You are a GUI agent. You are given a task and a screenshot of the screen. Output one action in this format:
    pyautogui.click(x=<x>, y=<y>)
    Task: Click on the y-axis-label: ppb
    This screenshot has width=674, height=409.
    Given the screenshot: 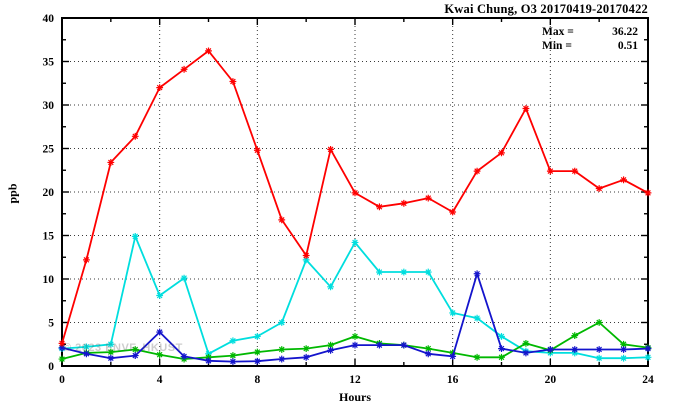 What is the action you would take?
    pyautogui.click(x=12, y=193)
    